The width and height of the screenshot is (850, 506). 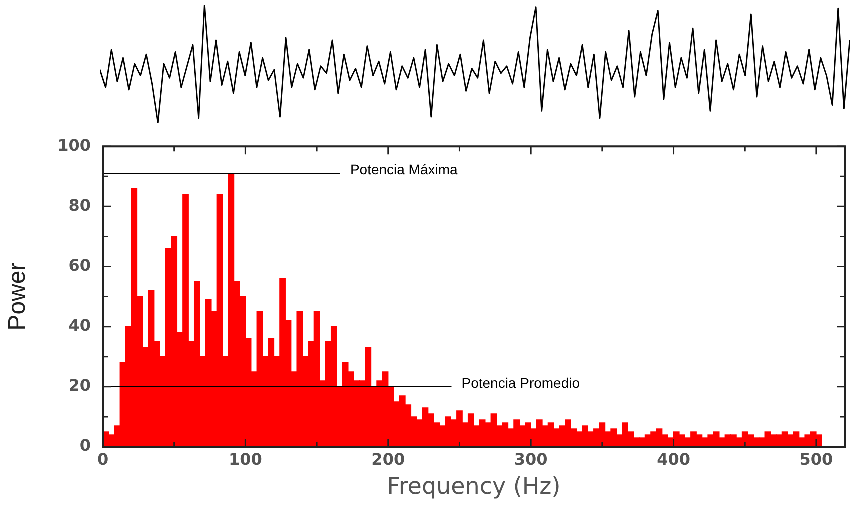 What do you see at coordinates (79, 386) in the screenshot?
I see `y-tick-label: 20` at bounding box center [79, 386].